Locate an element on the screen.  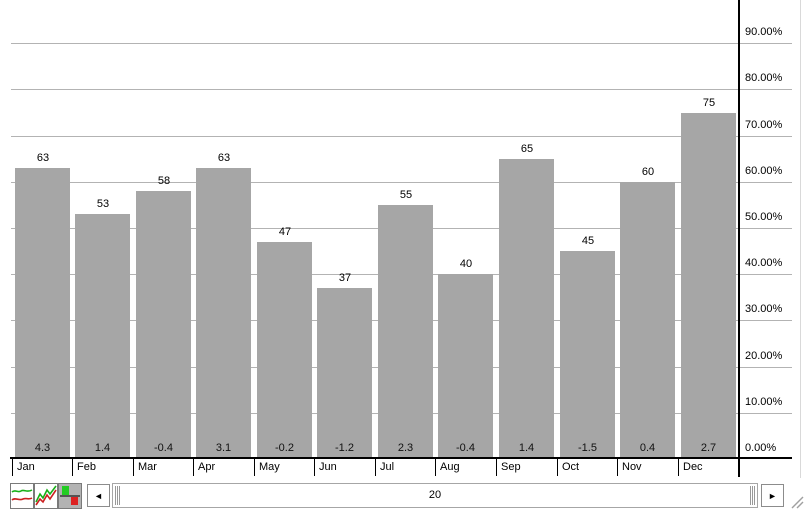
x-axis-month-label: Dec is located at coordinates (693, 467).